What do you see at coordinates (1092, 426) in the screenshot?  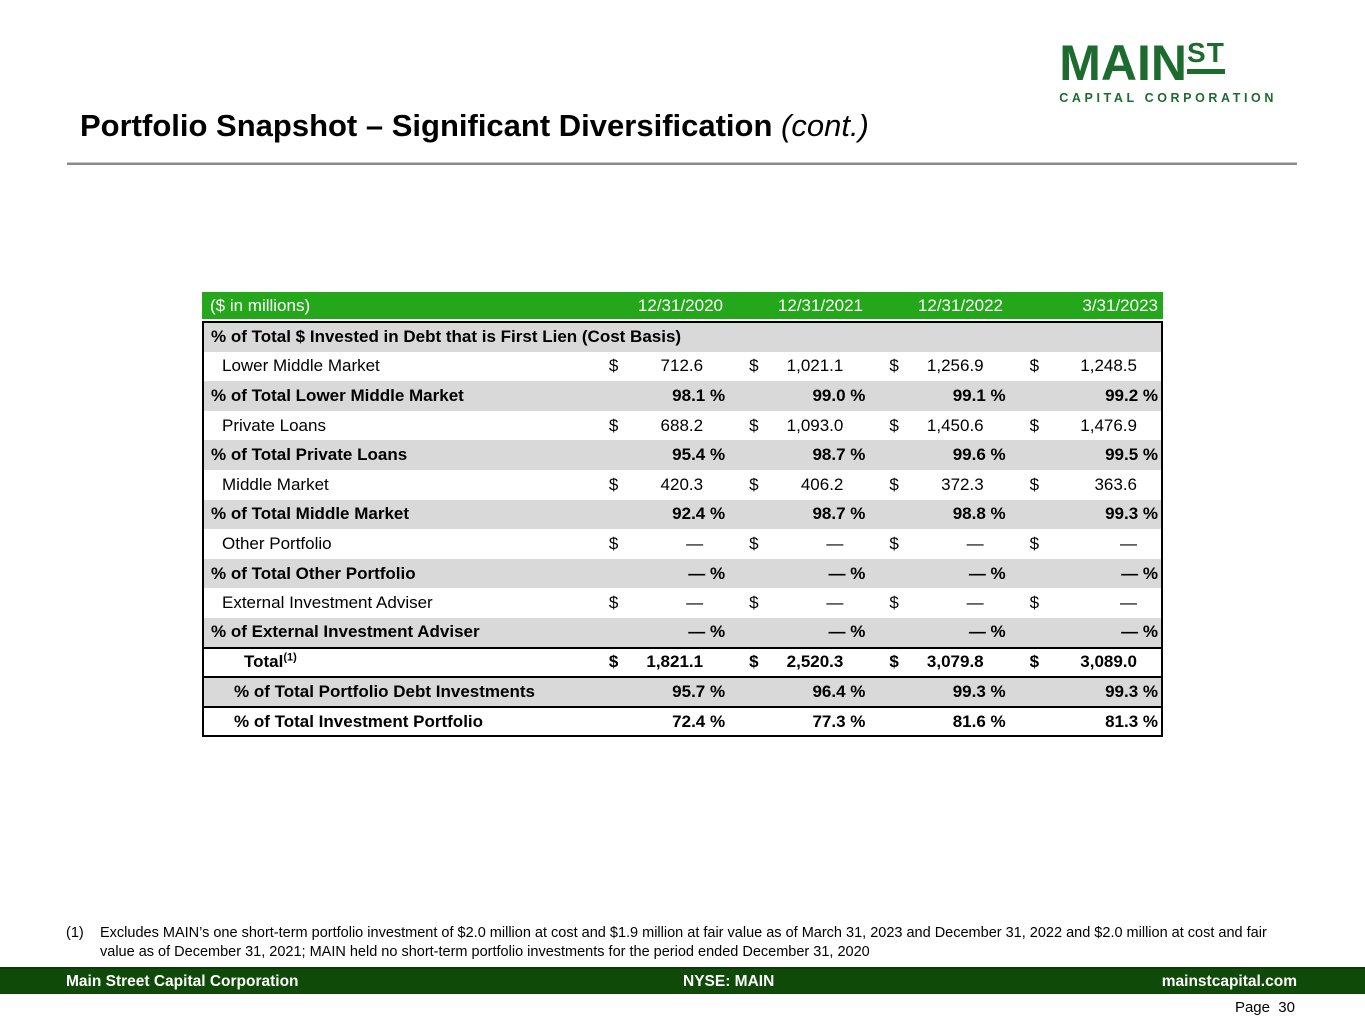 I see `row-private-loans-value-3: $1,476.9` at bounding box center [1092, 426].